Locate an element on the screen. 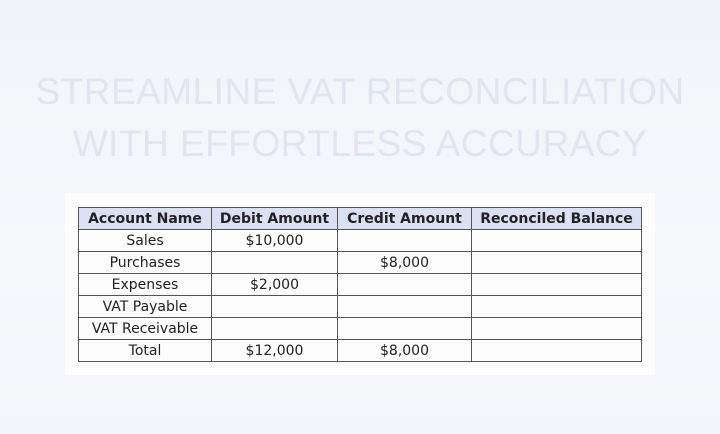  debit-amount-cell: $10,000 is located at coordinates (274, 240).